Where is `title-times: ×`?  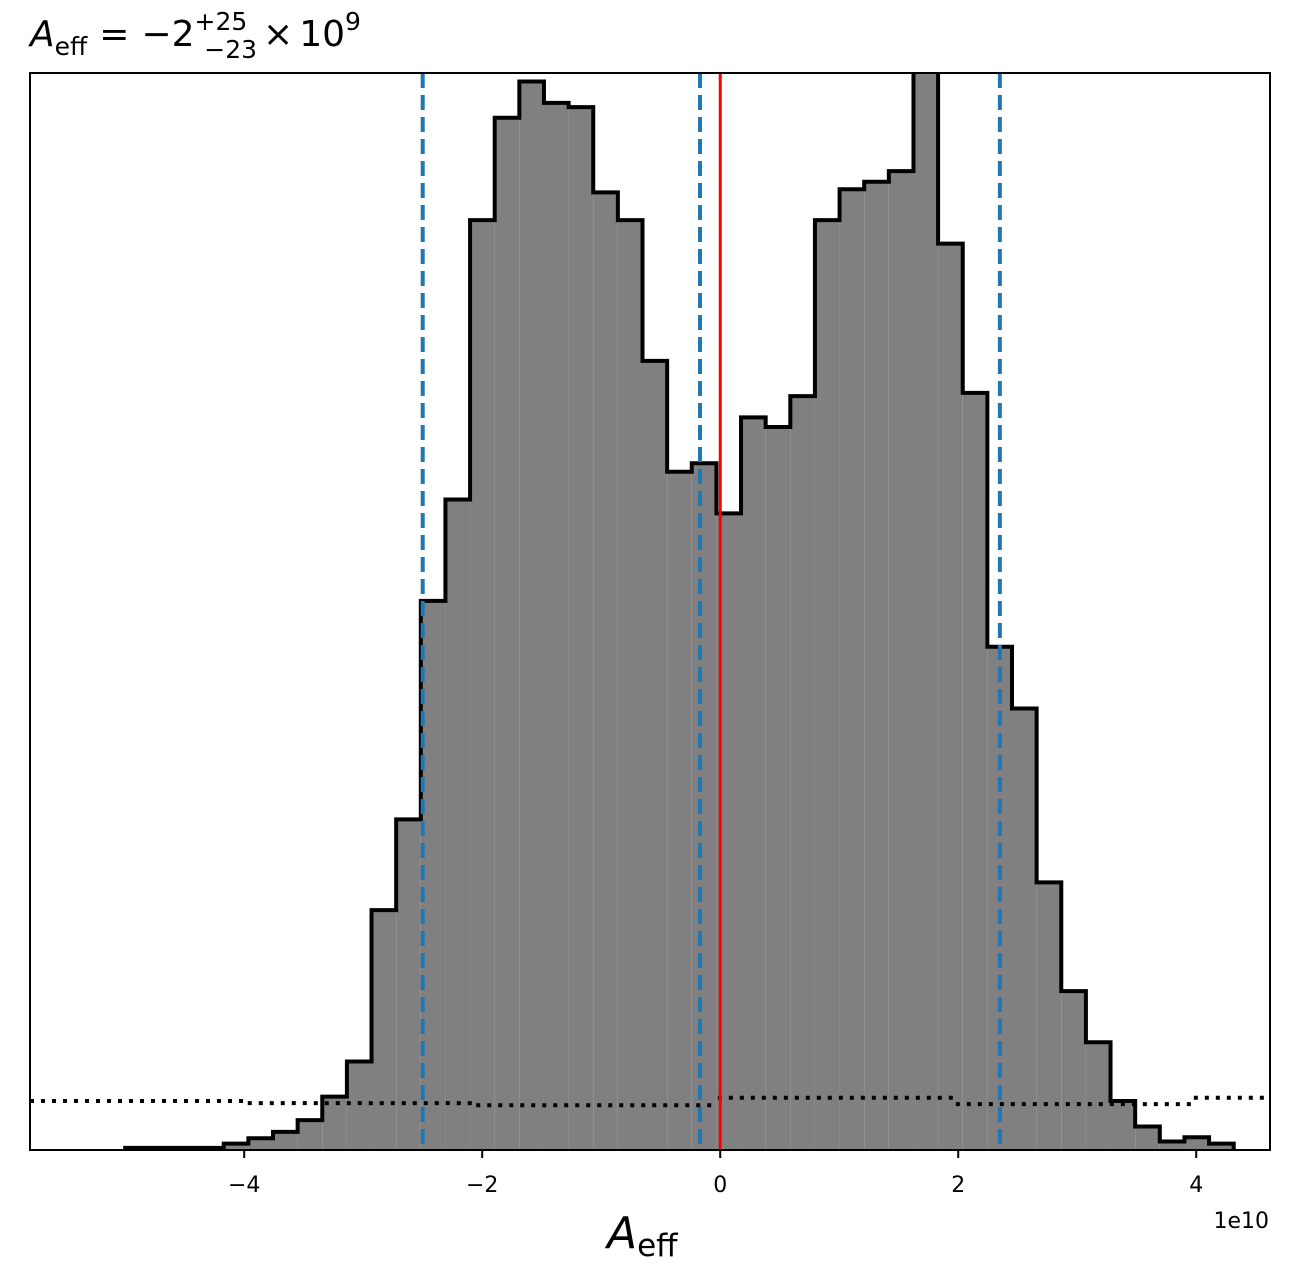
title-times: × is located at coordinates (278, 34).